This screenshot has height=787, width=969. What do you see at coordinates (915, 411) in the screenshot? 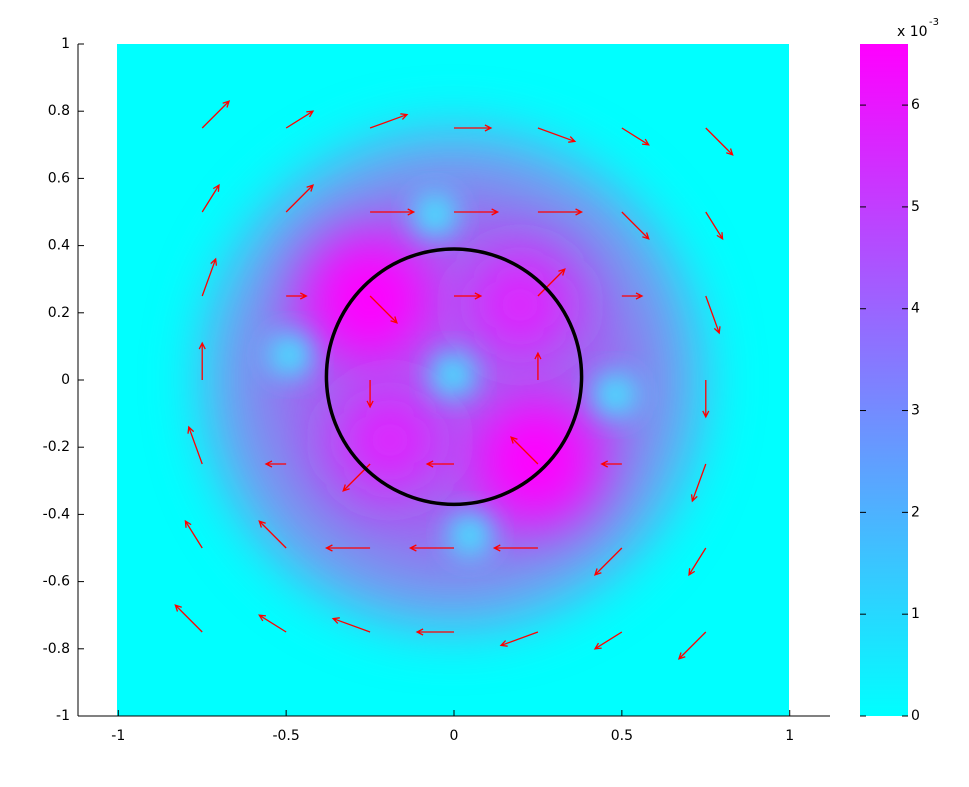
I see `colorbar-tick-label: 3` at bounding box center [915, 411].